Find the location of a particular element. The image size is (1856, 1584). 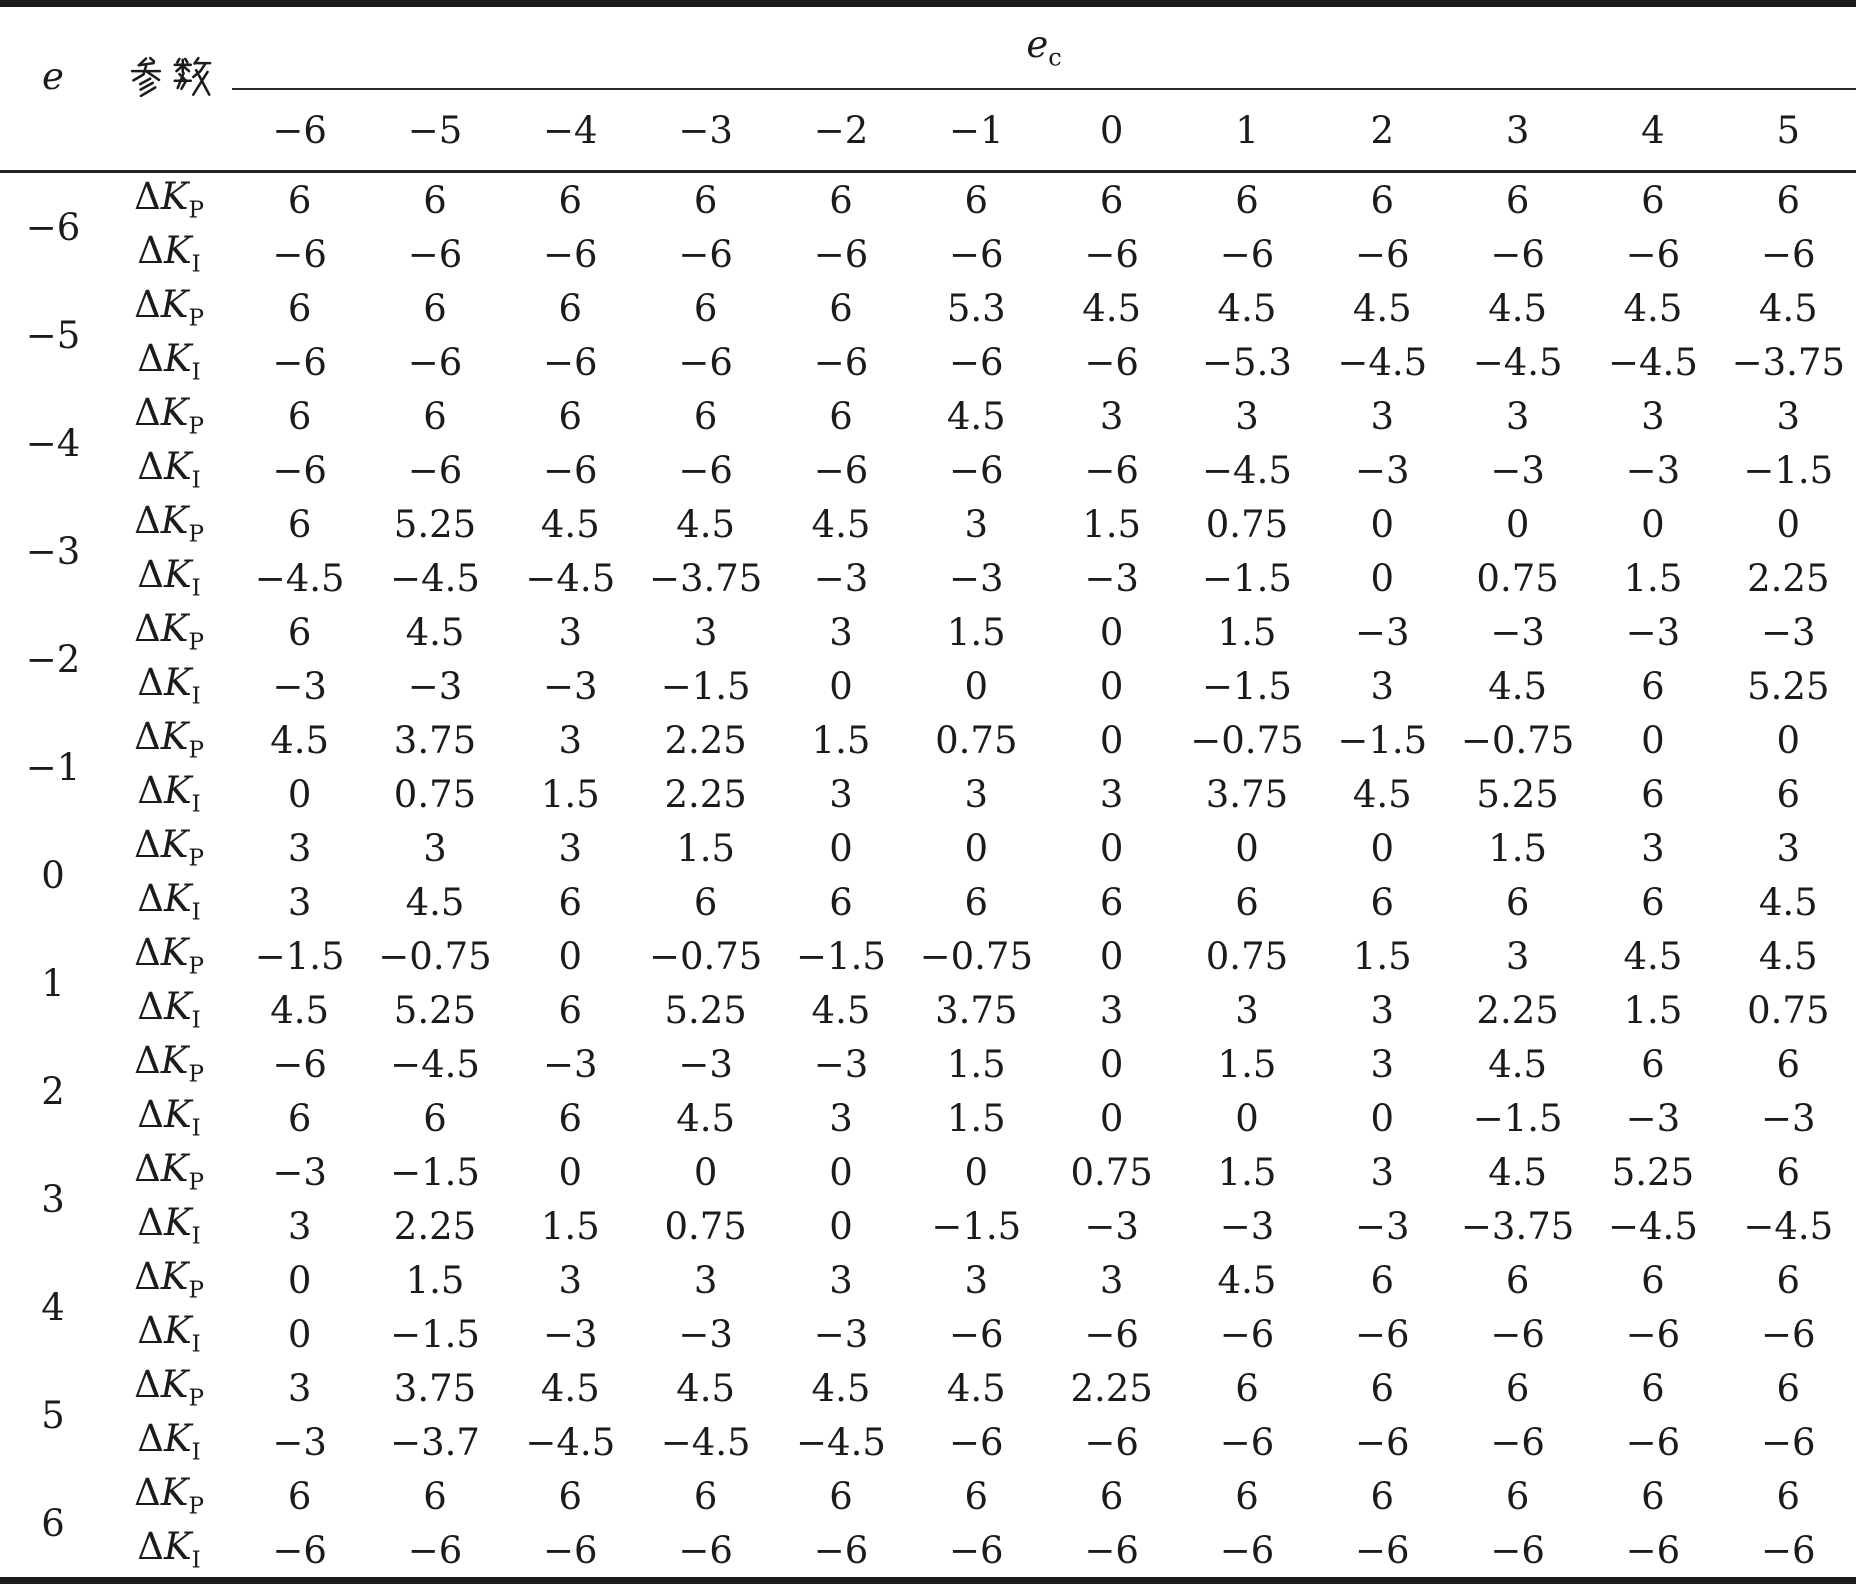

header-row-main: e is located at coordinates (928, 88).